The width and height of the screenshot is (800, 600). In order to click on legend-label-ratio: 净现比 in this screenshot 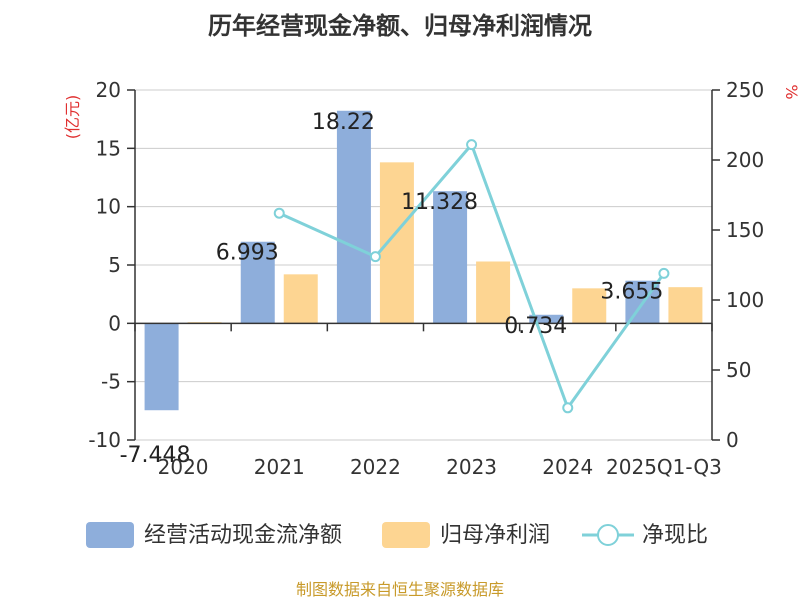, I will do `click(675, 535)`.